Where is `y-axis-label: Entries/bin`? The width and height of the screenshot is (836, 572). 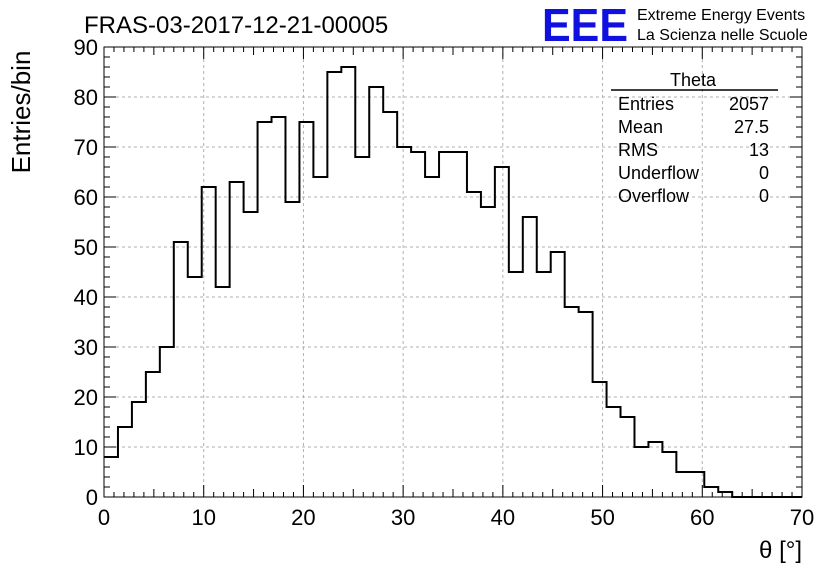 y-axis-label: Entries/bin is located at coordinates (21, 112).